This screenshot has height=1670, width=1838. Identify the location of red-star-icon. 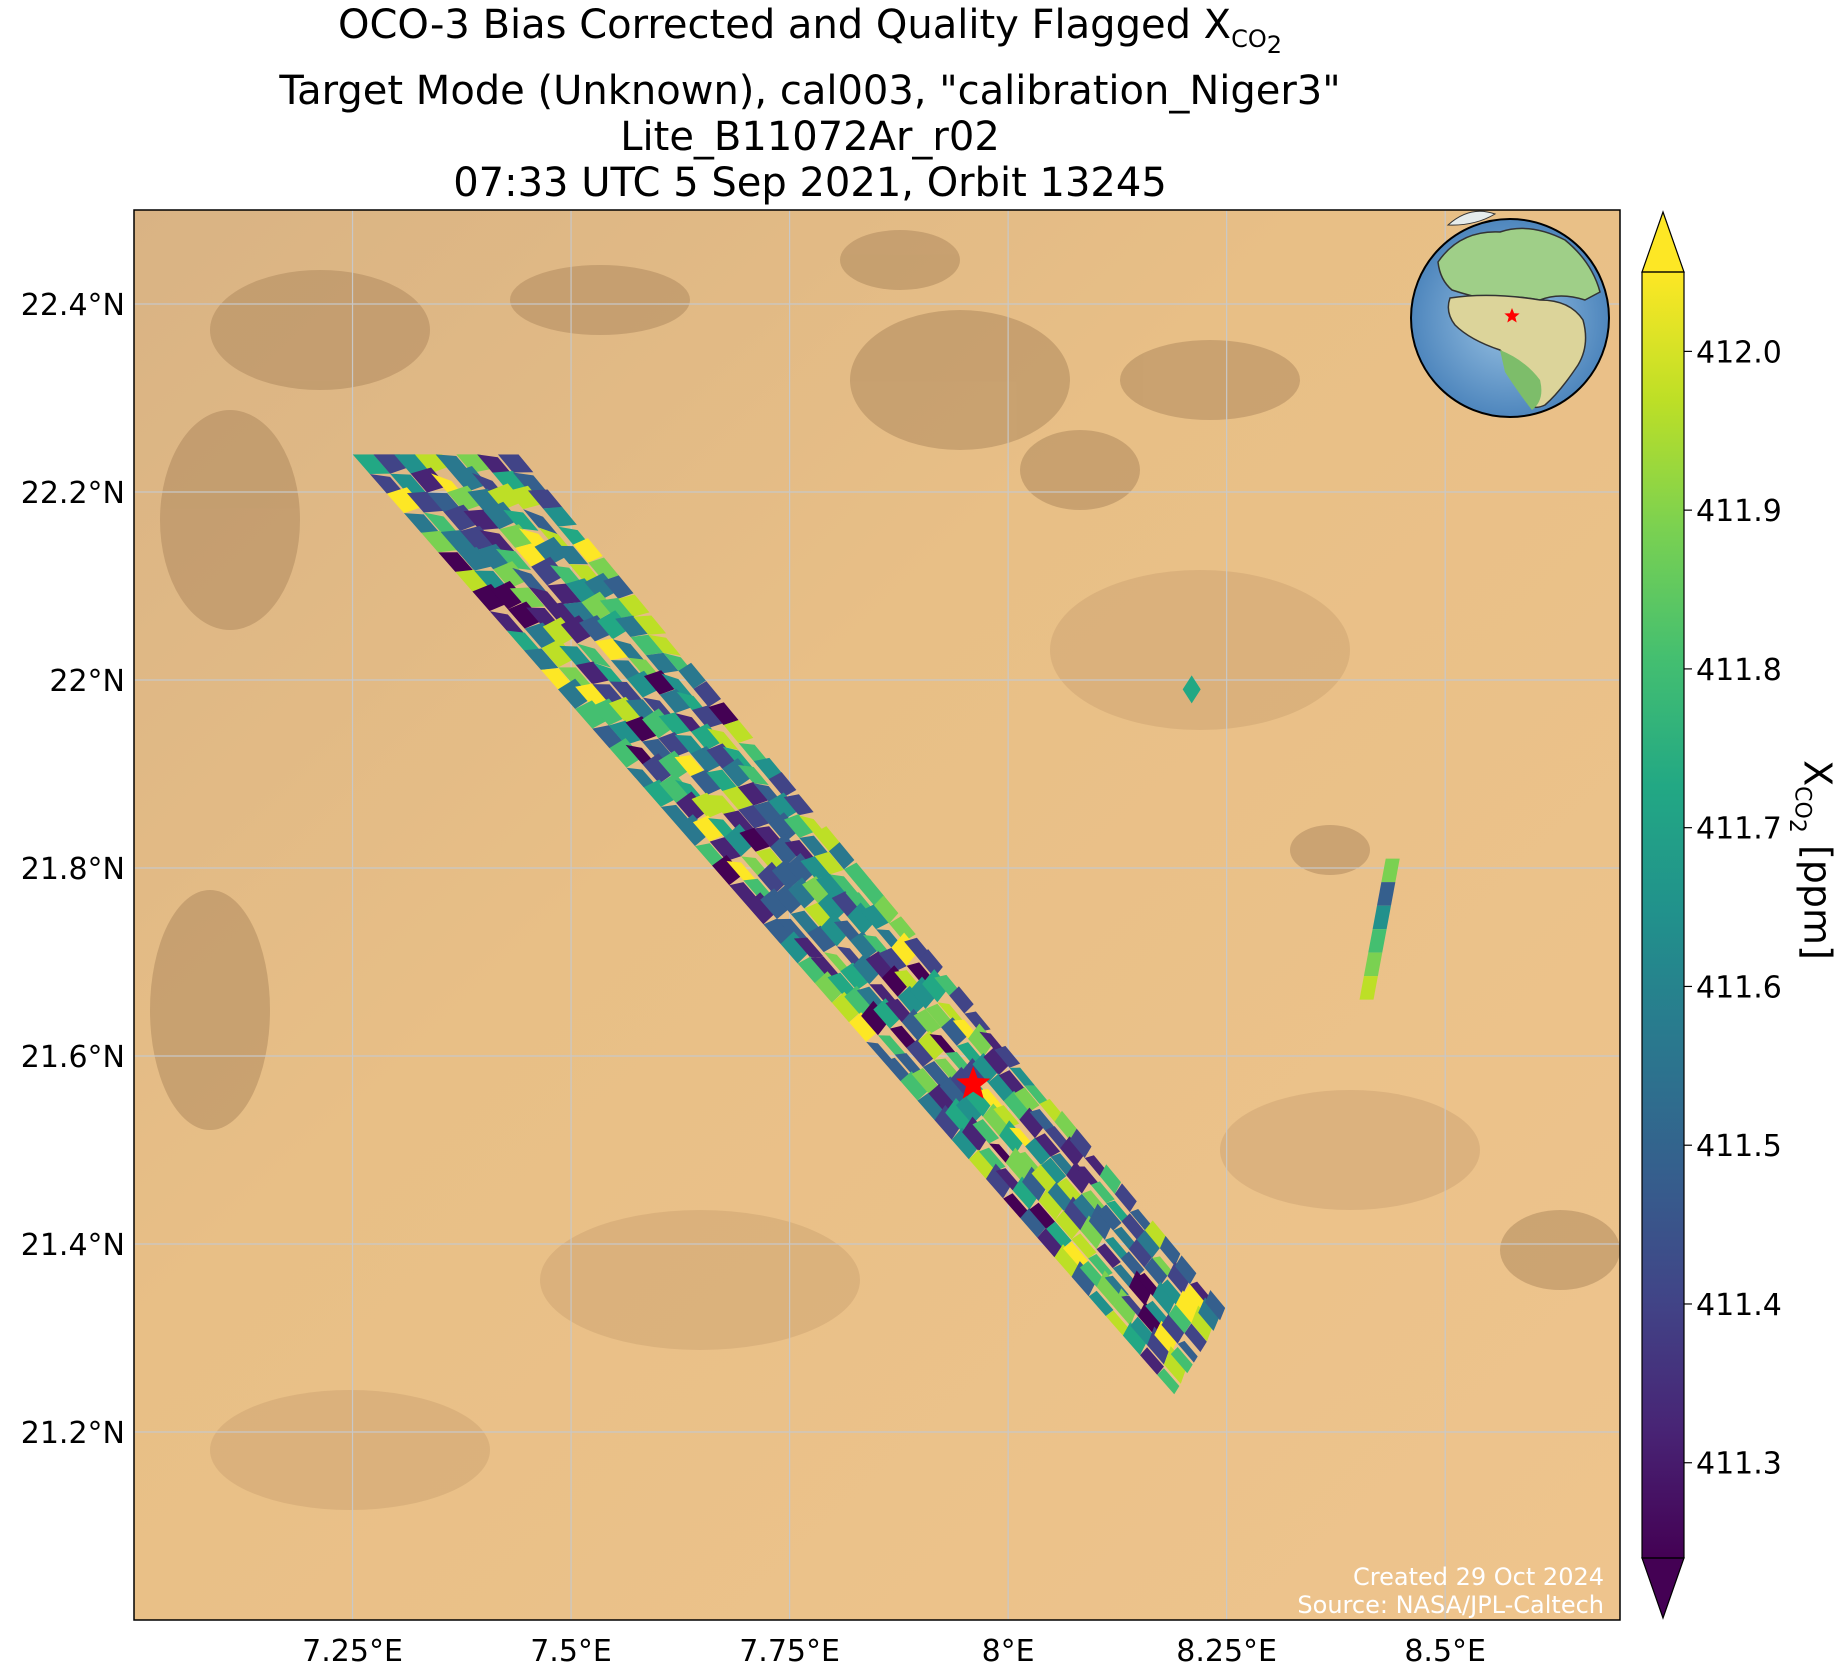
(973, 1082).